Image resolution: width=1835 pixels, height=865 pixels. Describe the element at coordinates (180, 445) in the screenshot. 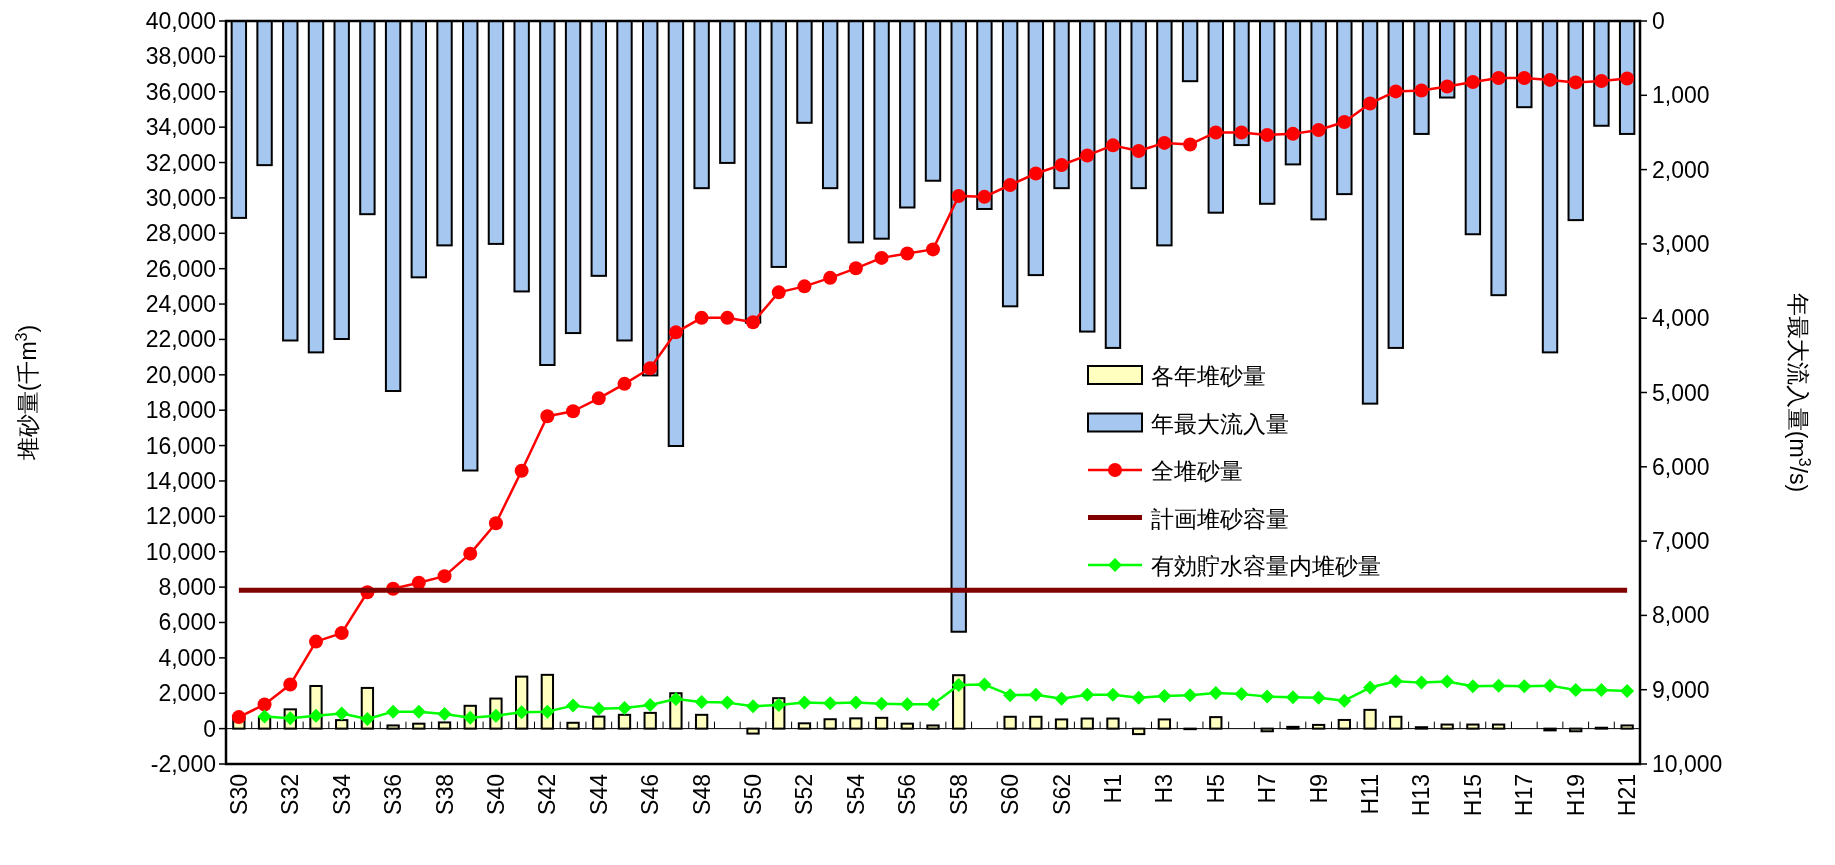

I see `y-tick-label: 16,000` at that location.